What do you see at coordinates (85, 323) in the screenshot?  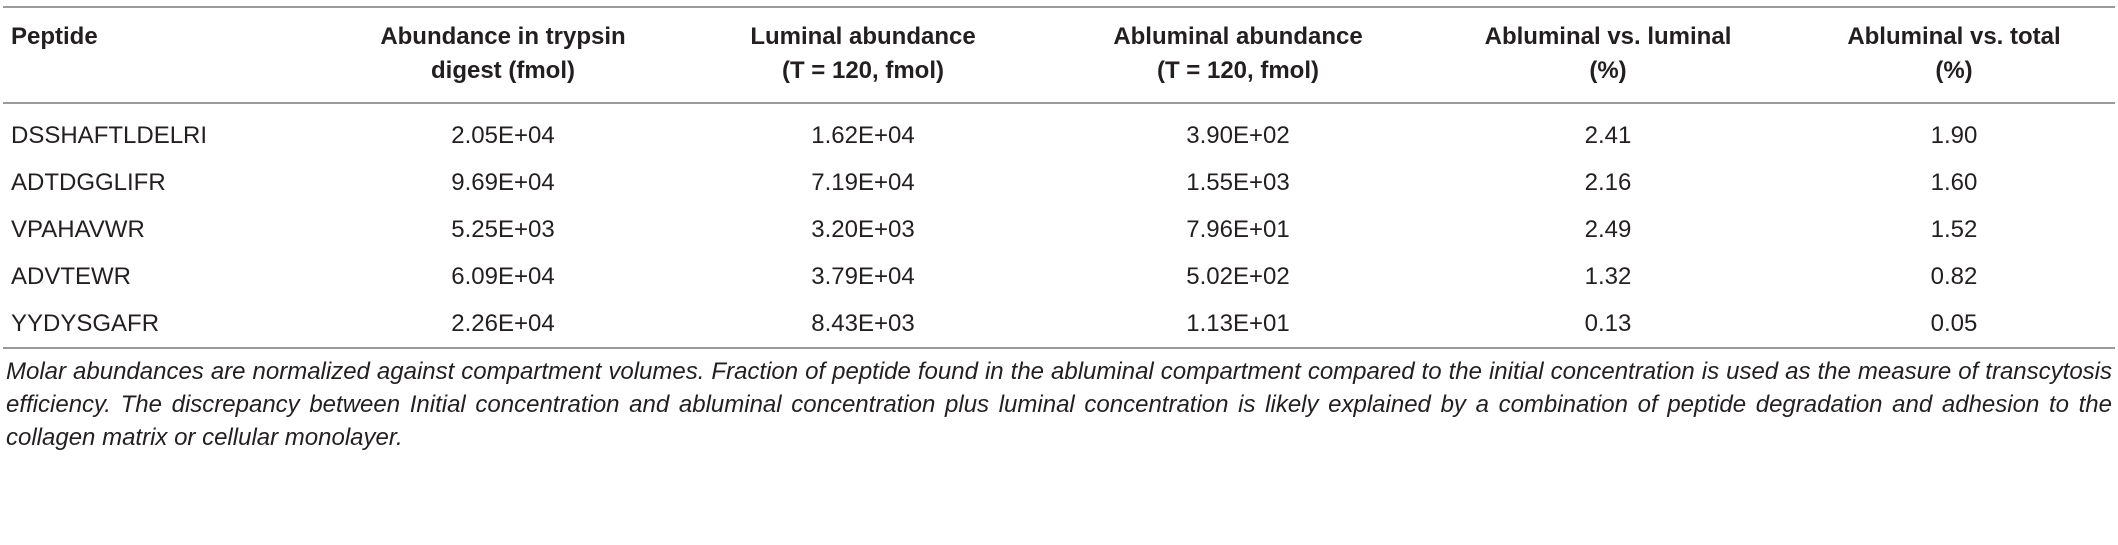 I see `peptide-cell: YYDYSGAFR` at bounding box center [85, 323].